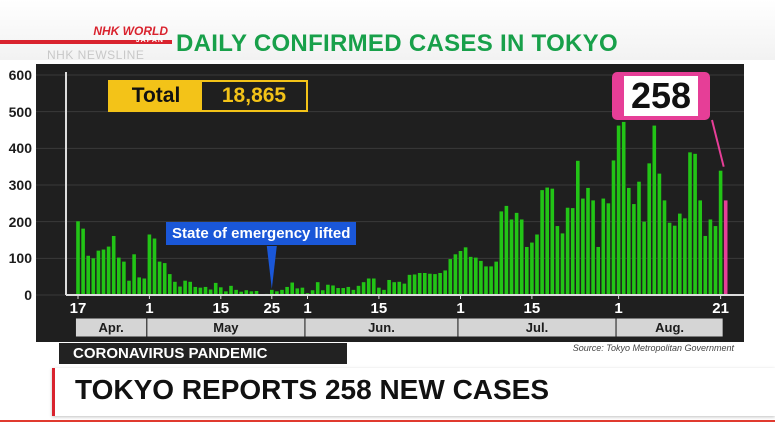 The width and height of the screenshot is (775, 437). Describe the element at coordinates (312, 389) in the screenshot. I see `headline-text: TOKYO REPORTS 258 NEW CASES` at that location.